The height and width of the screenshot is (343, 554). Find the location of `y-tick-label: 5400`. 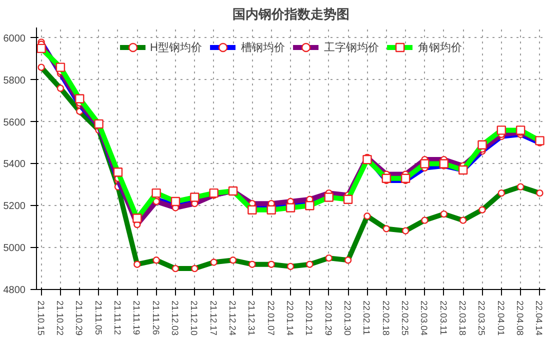

y-tick-label: 5400 is located at coordinates (14, 164).